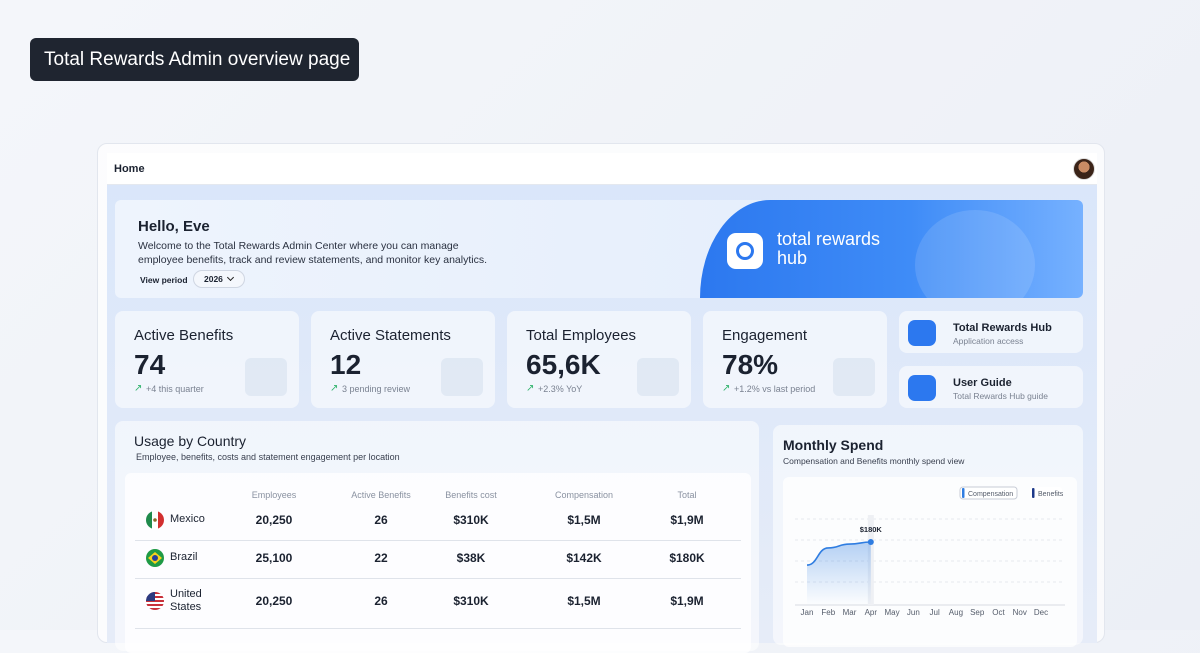 This screenshot has height=653, width=1200. I want to click on table-cell: $142K, so click(584, 558).